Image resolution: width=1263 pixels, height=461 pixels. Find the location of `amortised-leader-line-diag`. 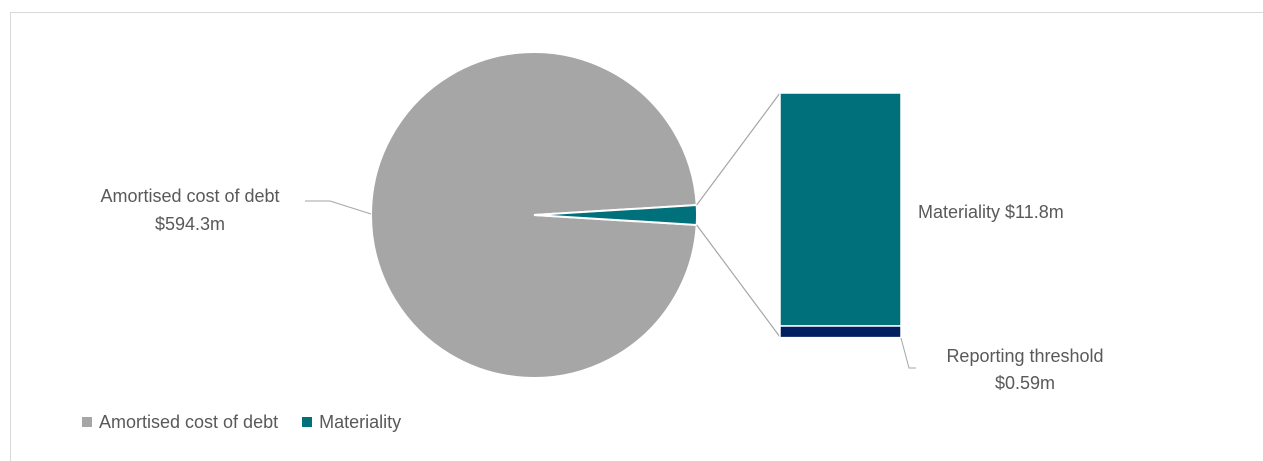

amortised-leader-line-diag is located at coordinates (350, 207).